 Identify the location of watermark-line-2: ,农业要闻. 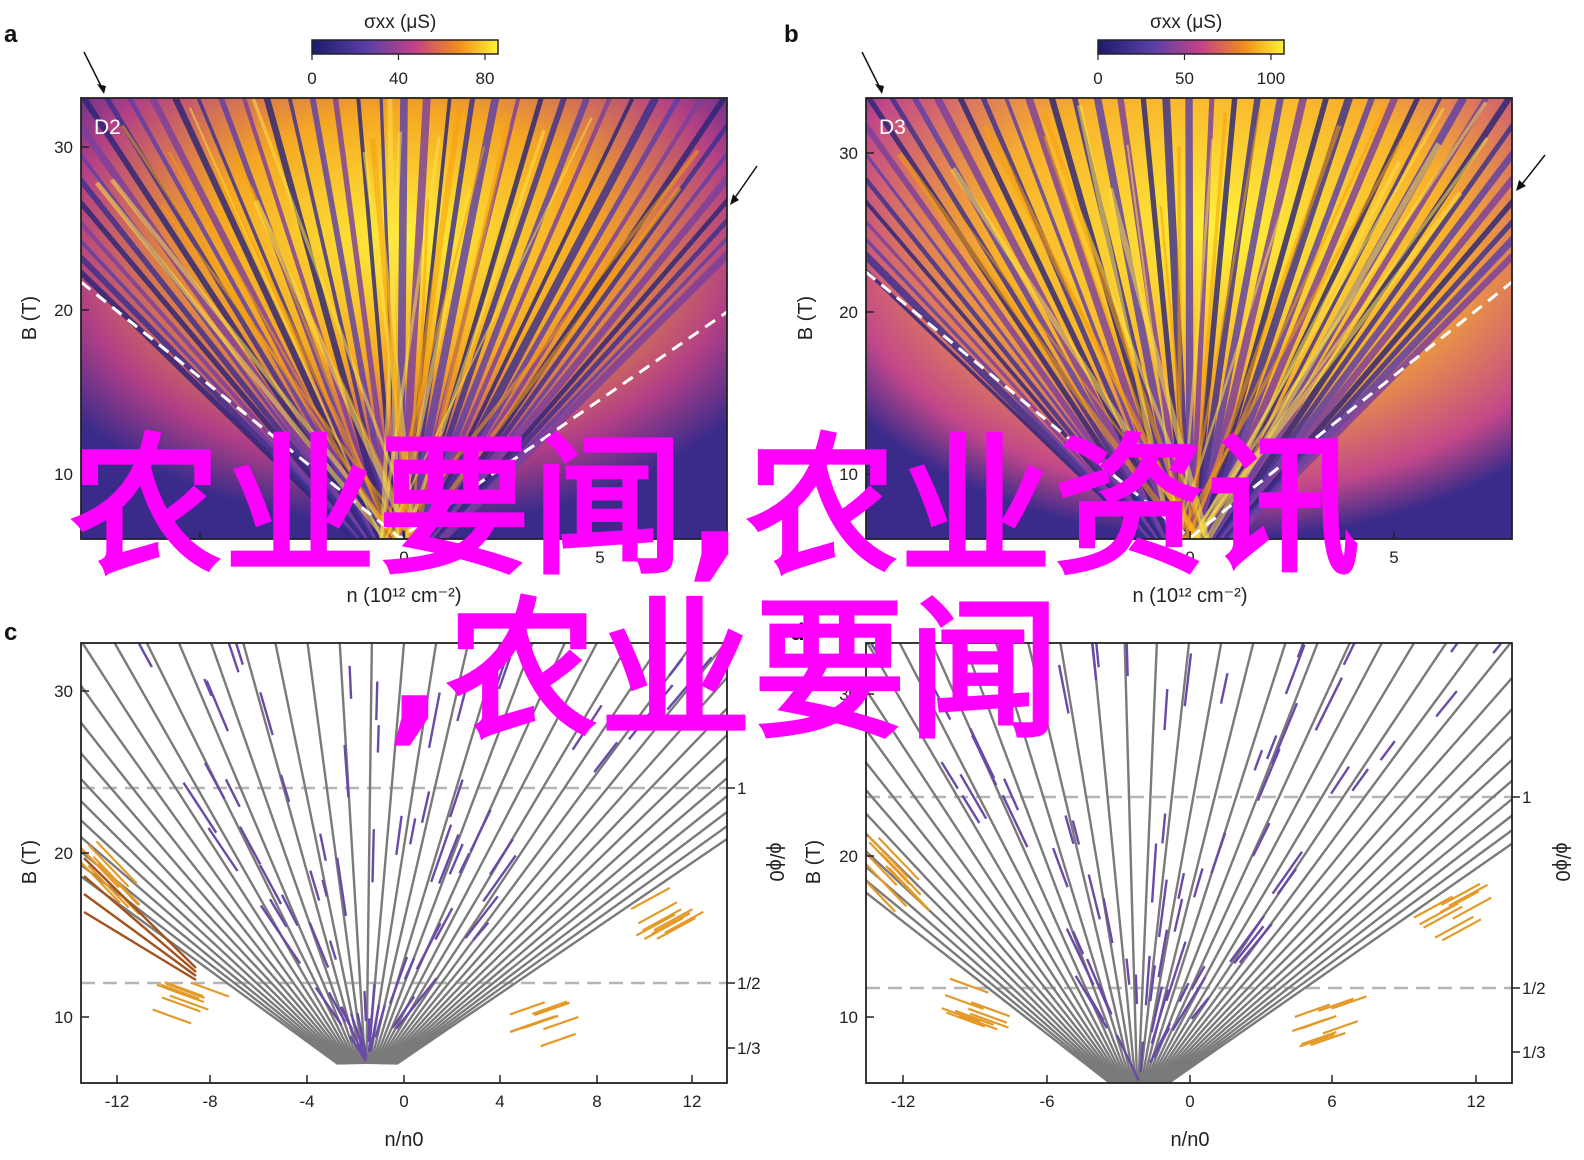
(724, 671).